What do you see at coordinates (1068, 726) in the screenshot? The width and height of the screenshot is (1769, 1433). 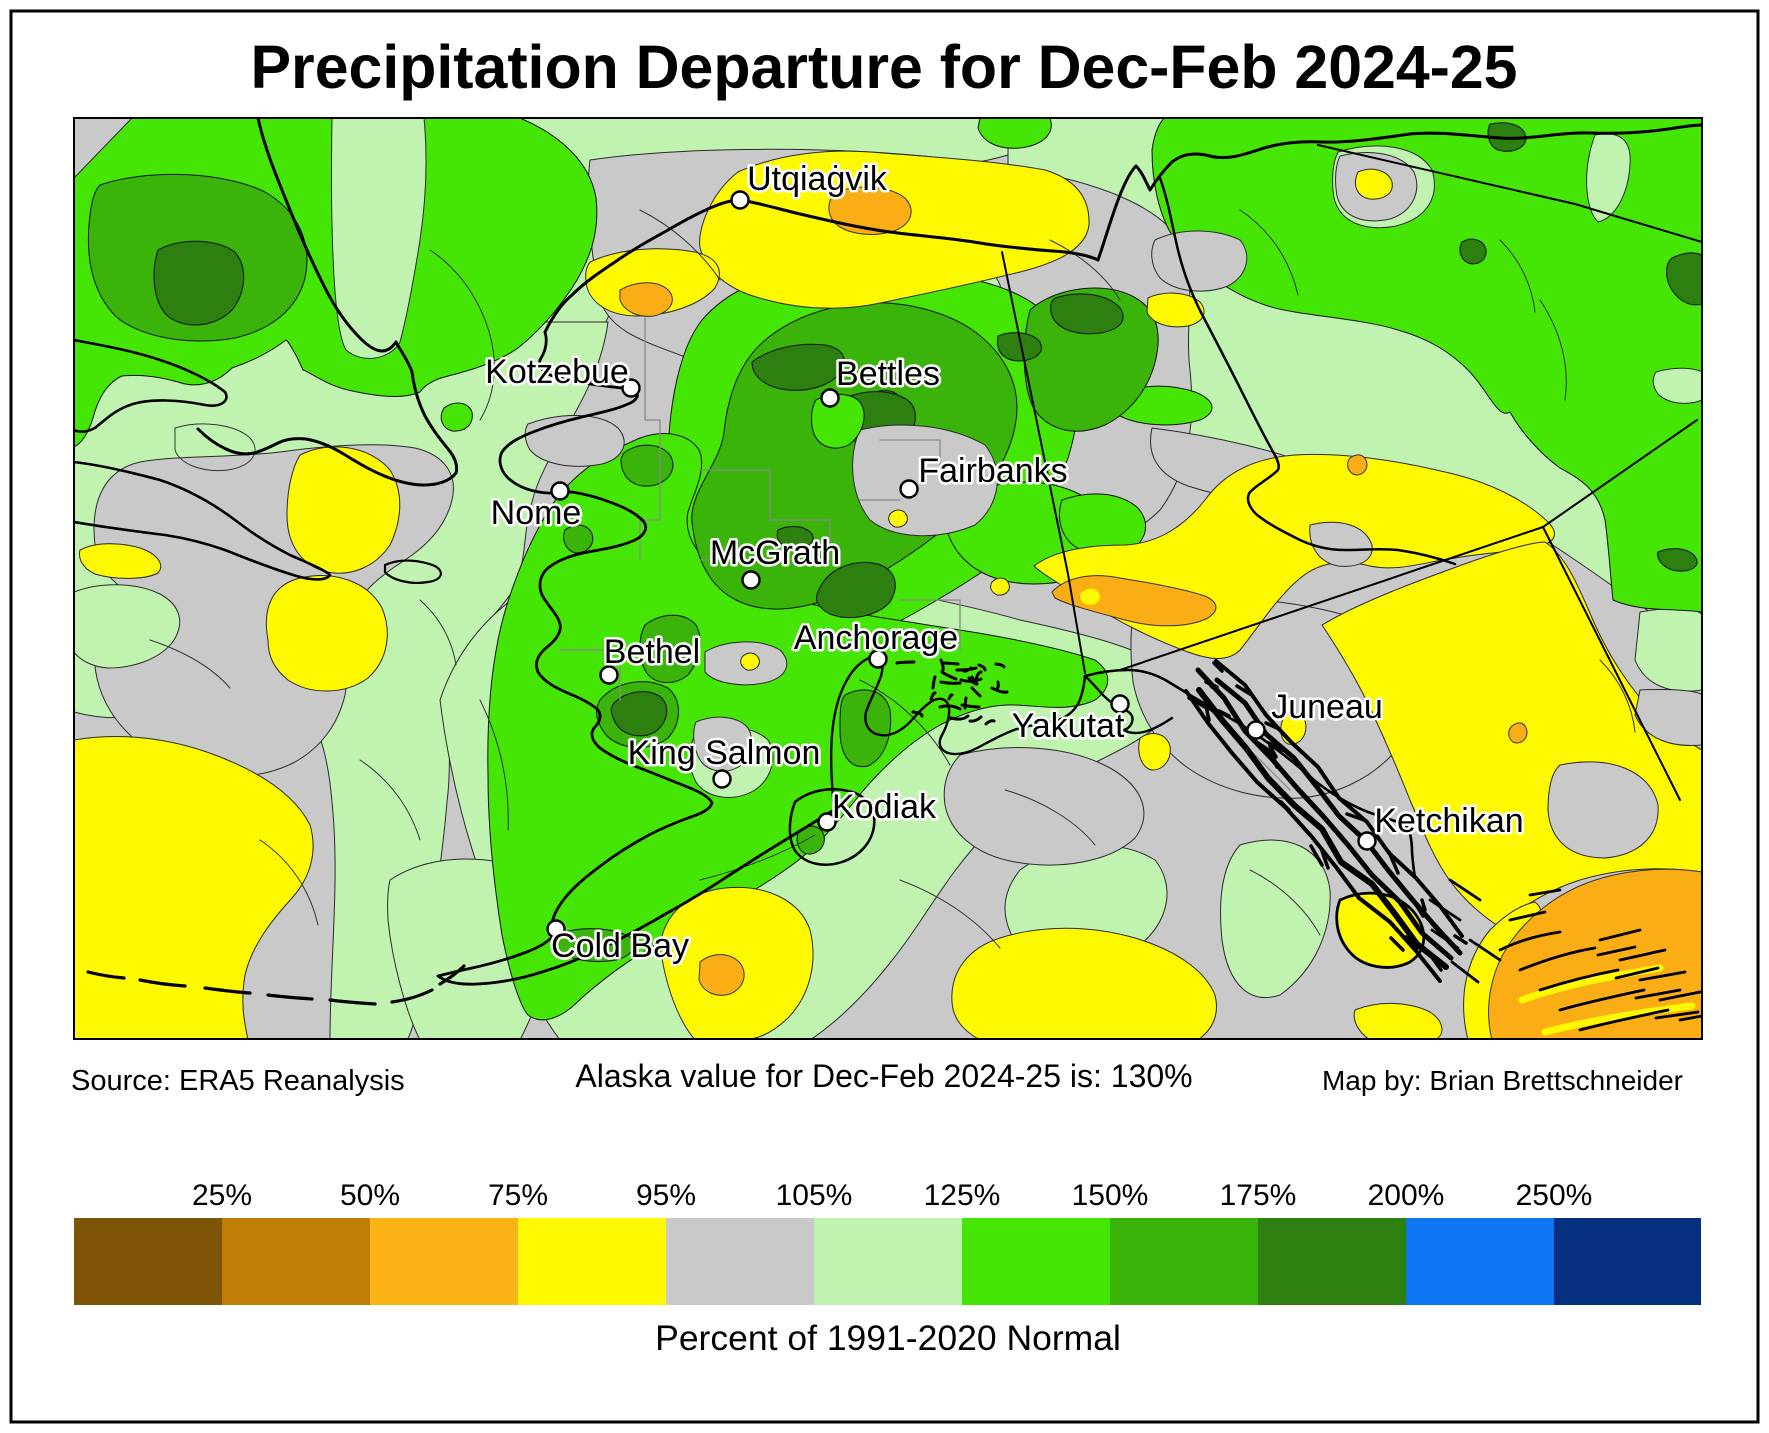 I see `svg-text: Yakutat` at bounding box center [1068, 726].